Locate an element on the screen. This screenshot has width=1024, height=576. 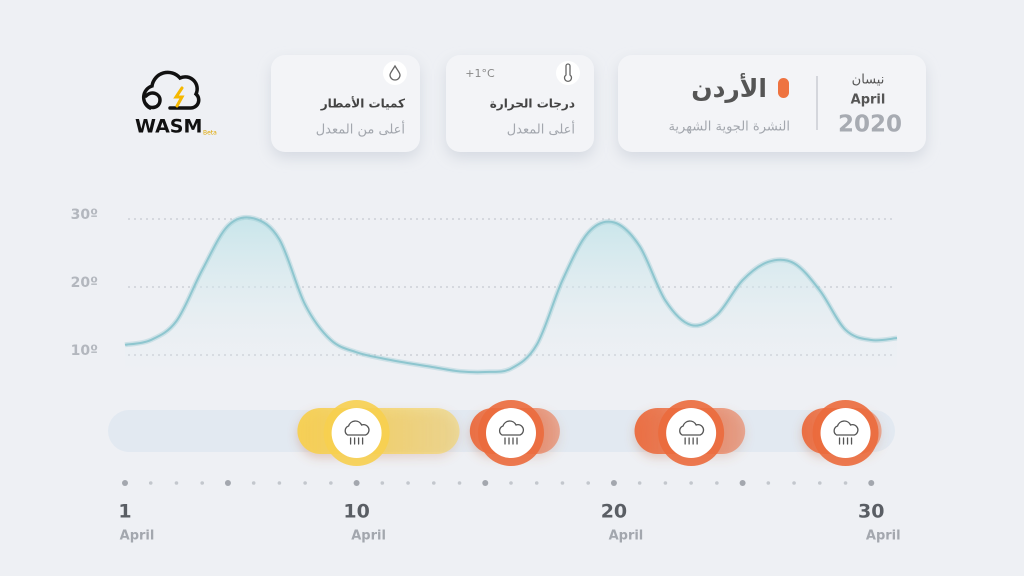
logo is located at coordinates (171, 90).